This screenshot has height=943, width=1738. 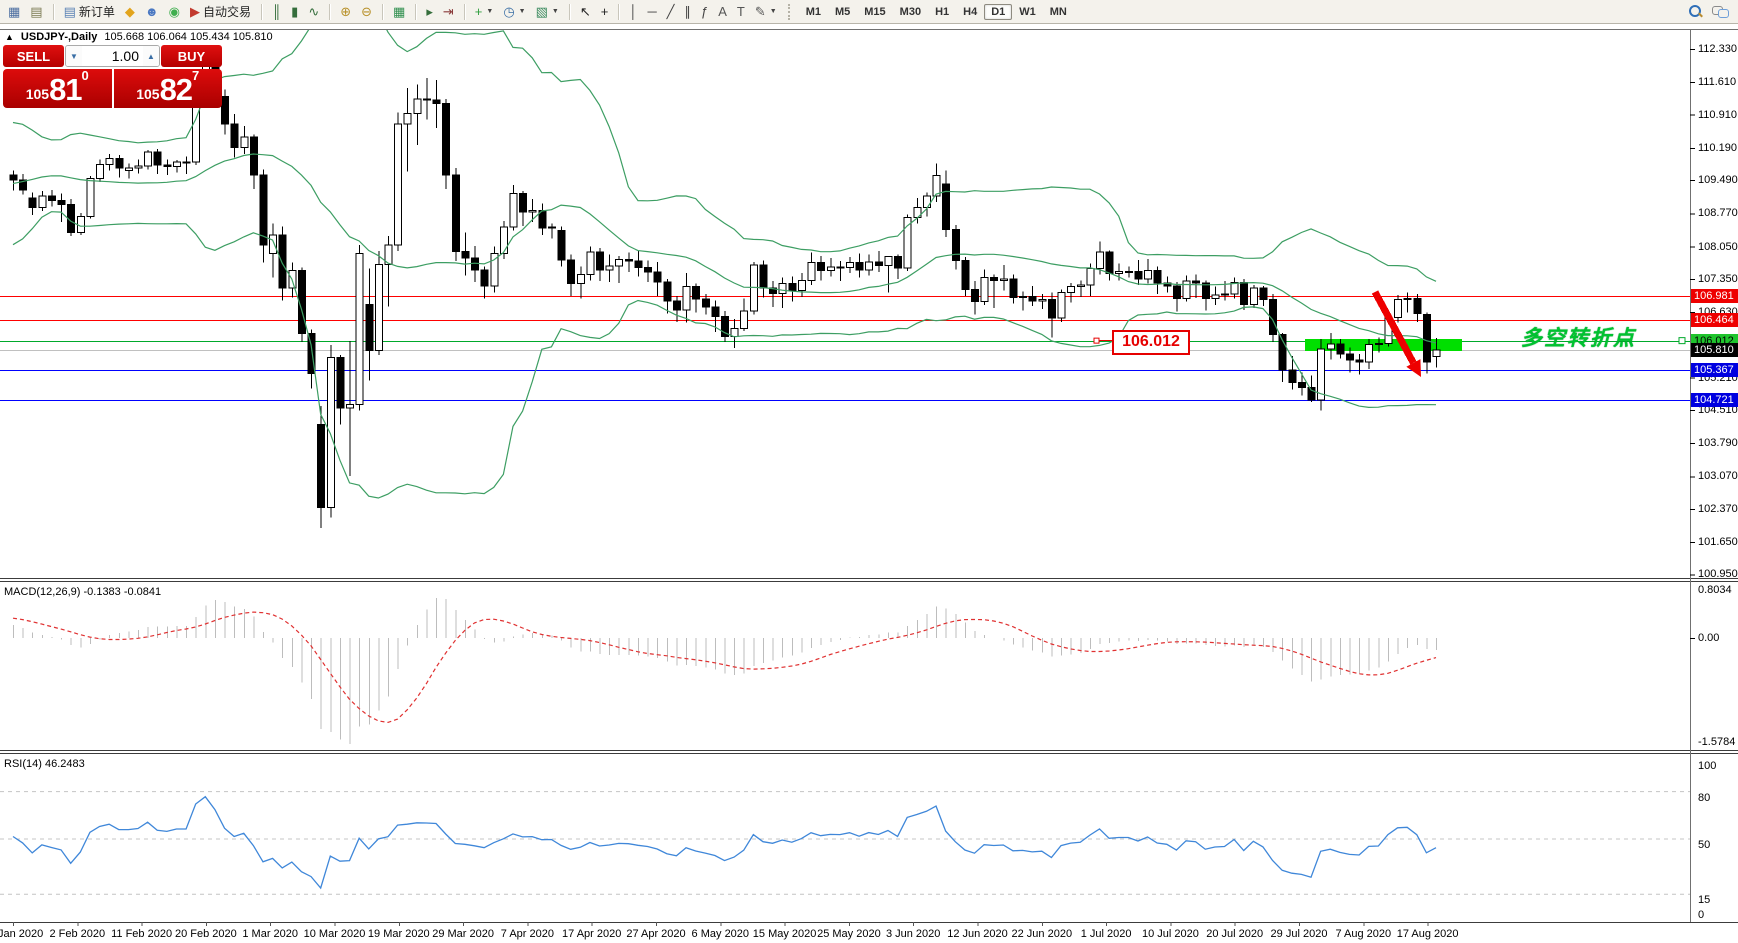 I want to click on search-icon, so click(x=1695, y=11).